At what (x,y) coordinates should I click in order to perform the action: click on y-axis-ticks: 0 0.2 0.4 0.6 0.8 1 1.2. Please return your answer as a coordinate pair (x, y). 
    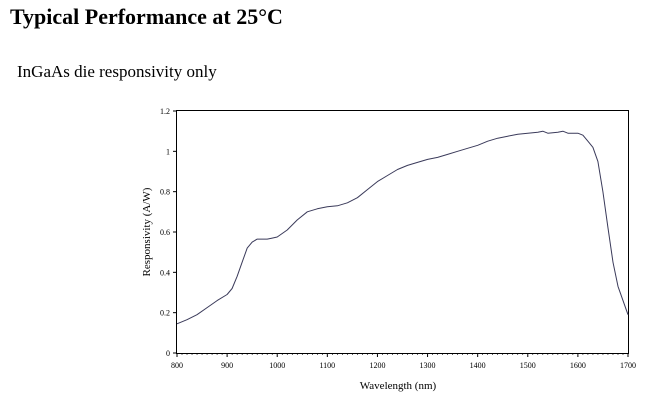
    Looking at the image, I should click on (168, 232).